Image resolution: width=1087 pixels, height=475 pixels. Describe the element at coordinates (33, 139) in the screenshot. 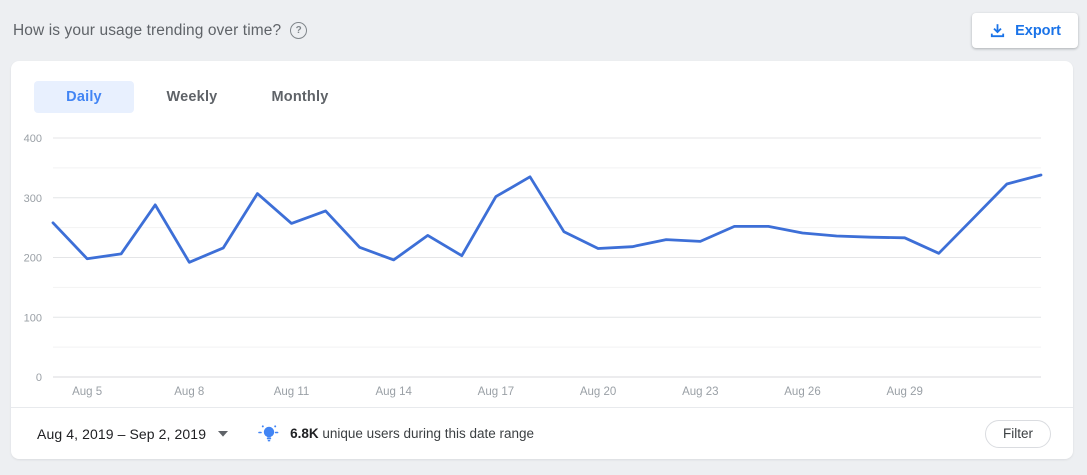

I see `y-axis-tick-label: 400` at that location.